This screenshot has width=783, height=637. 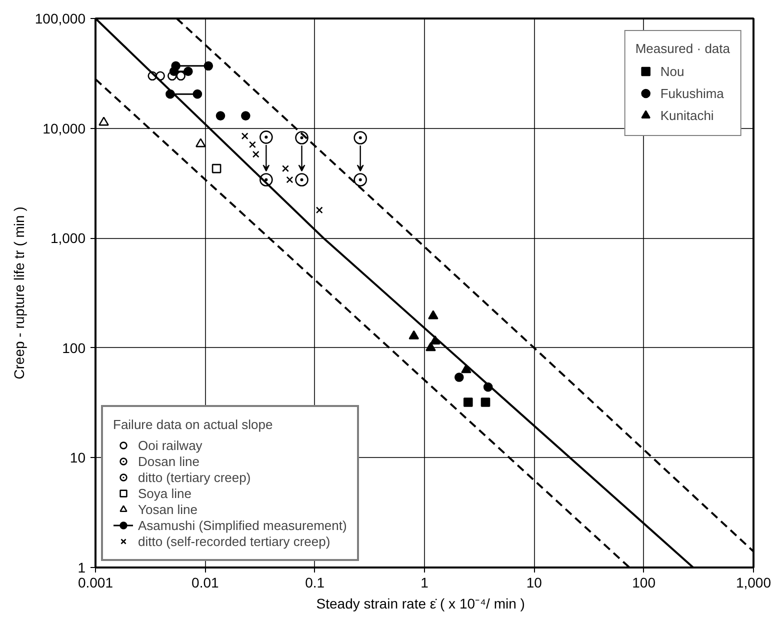 I want to click on legend-label: Ooi railway, so click(x=170, y=445).